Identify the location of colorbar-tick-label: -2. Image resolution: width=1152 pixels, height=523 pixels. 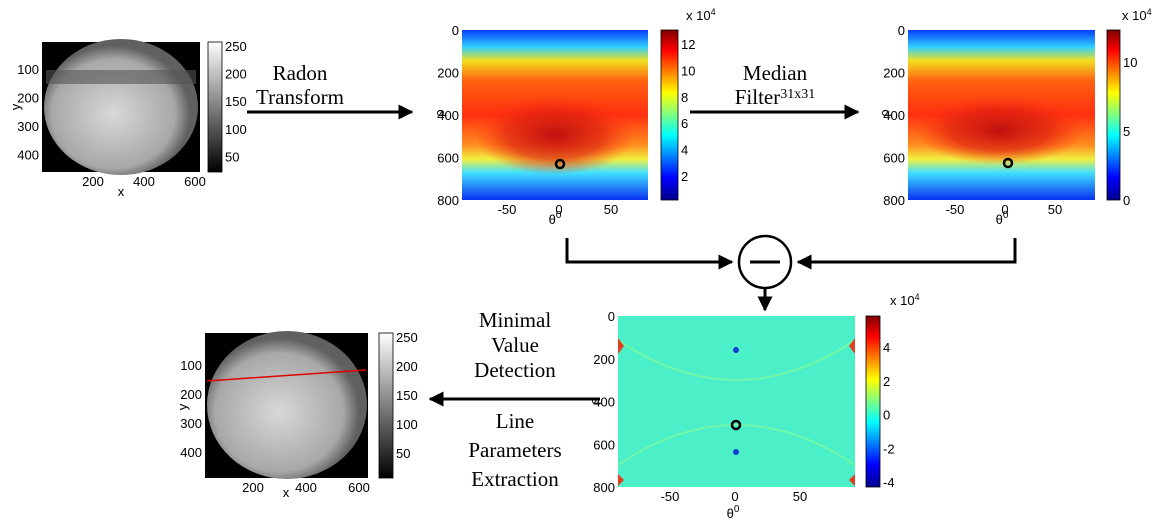
(889, 448).